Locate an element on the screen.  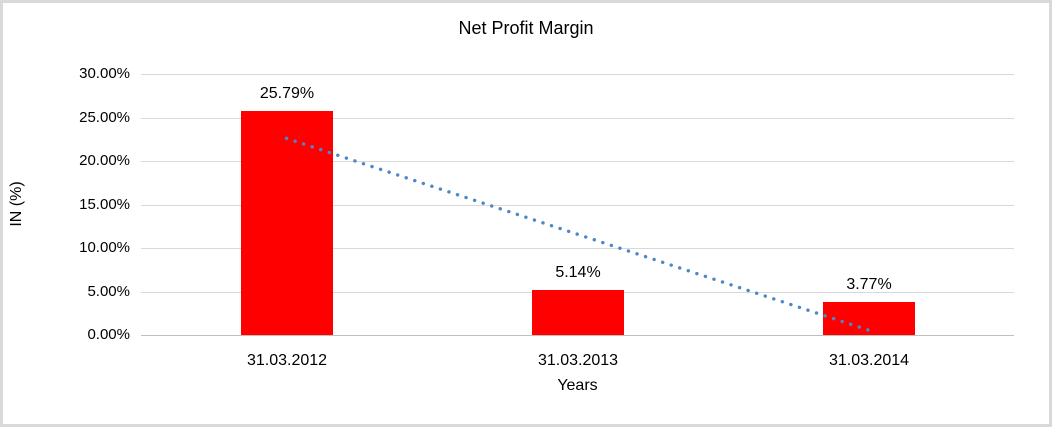
x-tick-label: 31.03.2013 is located at coordinates (578, 360).